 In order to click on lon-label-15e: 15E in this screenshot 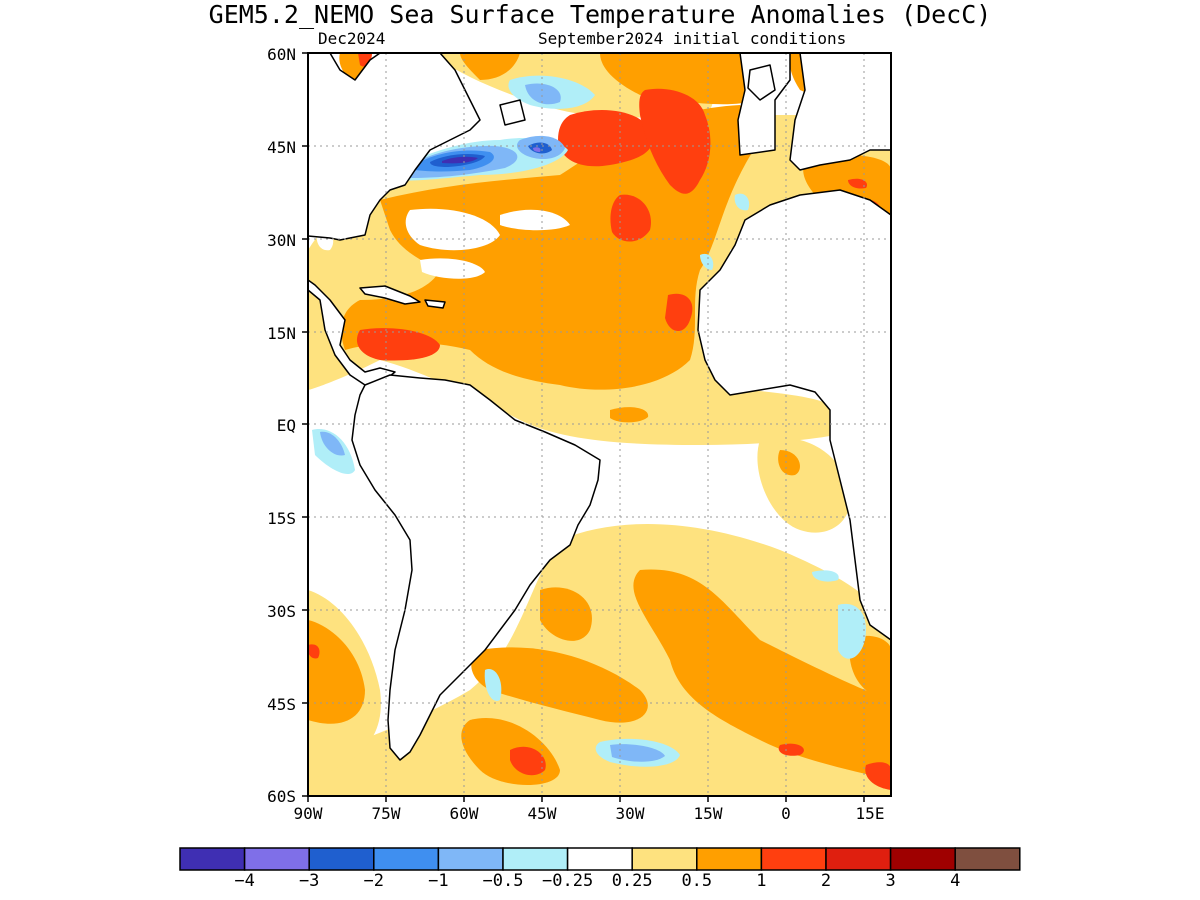, I will do `click(870, 813)`.